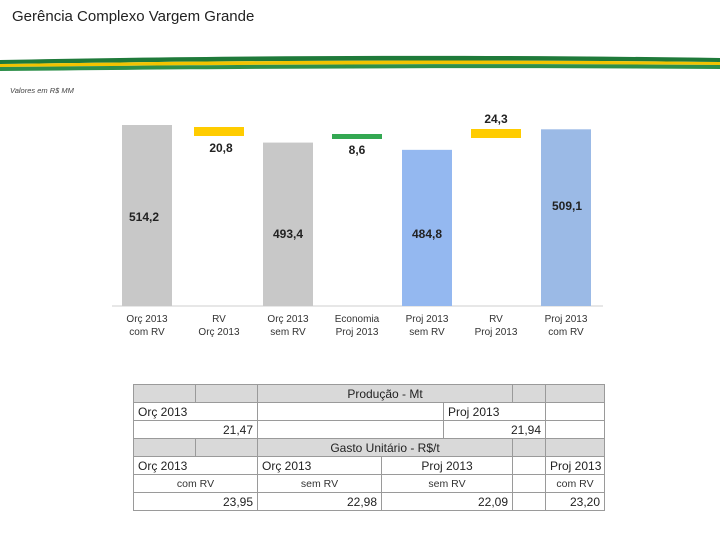 This screenshot has height=540, width=720. What do you see at coordinates (288, 319) in the screenshot?
I see `category-label-3-line1: Orç 2013` at bounding box center [288, 319].